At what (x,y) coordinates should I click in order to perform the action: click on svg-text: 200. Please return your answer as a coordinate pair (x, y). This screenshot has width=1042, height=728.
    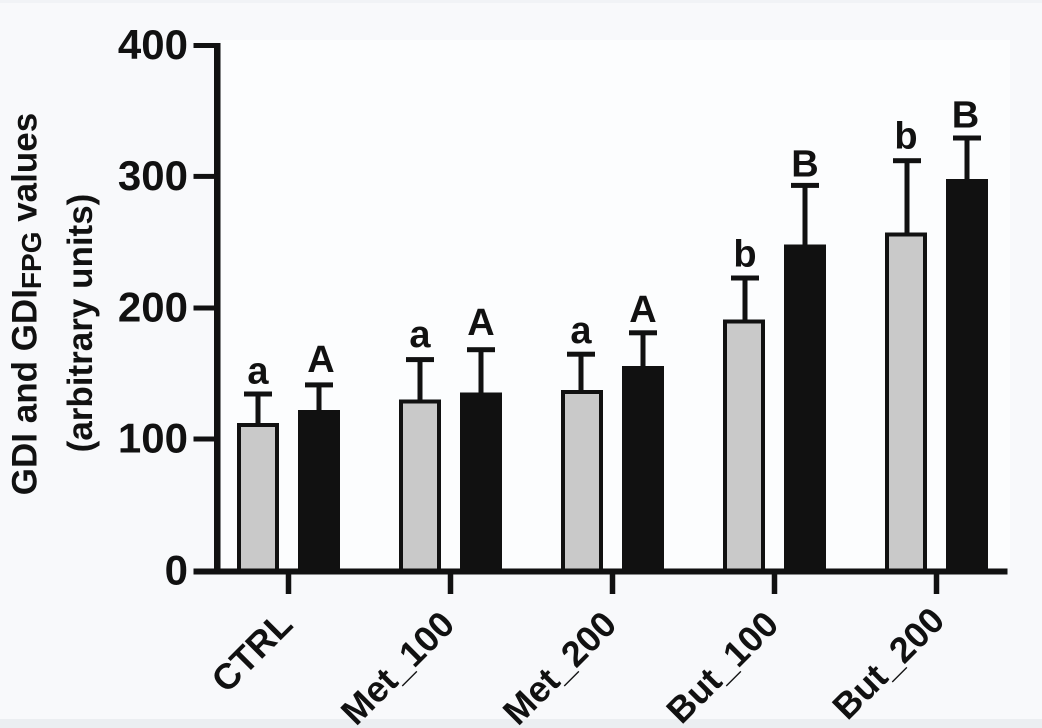
    Looking at the image, I should click on (153, 307).